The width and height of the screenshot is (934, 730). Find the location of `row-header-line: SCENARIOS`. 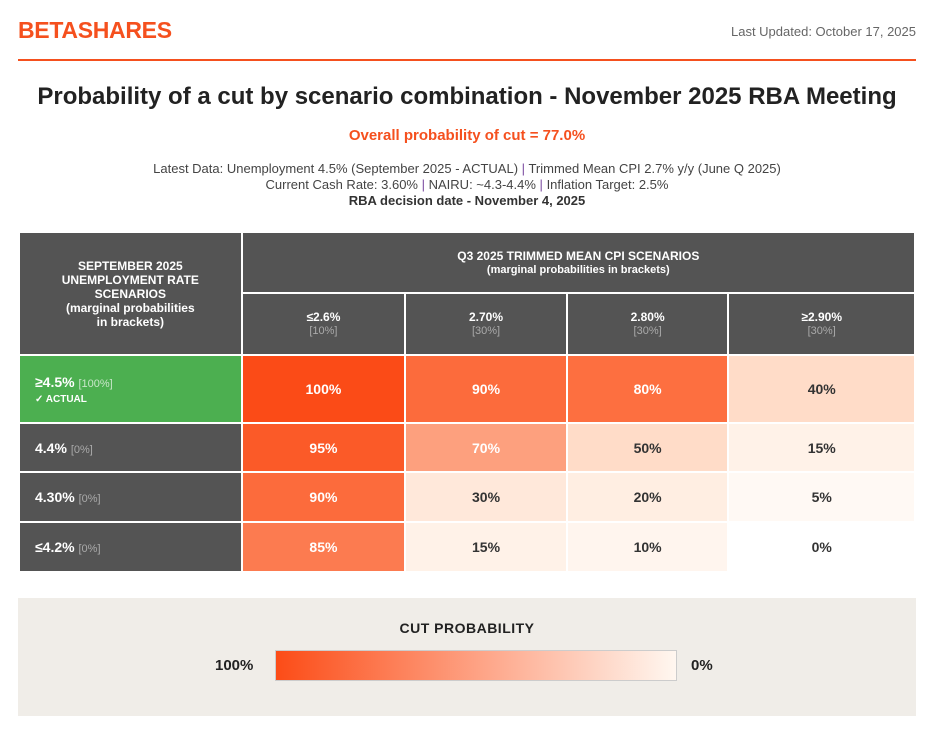

row-header-line: SCENARIOS is located at coordinates (130, 293).